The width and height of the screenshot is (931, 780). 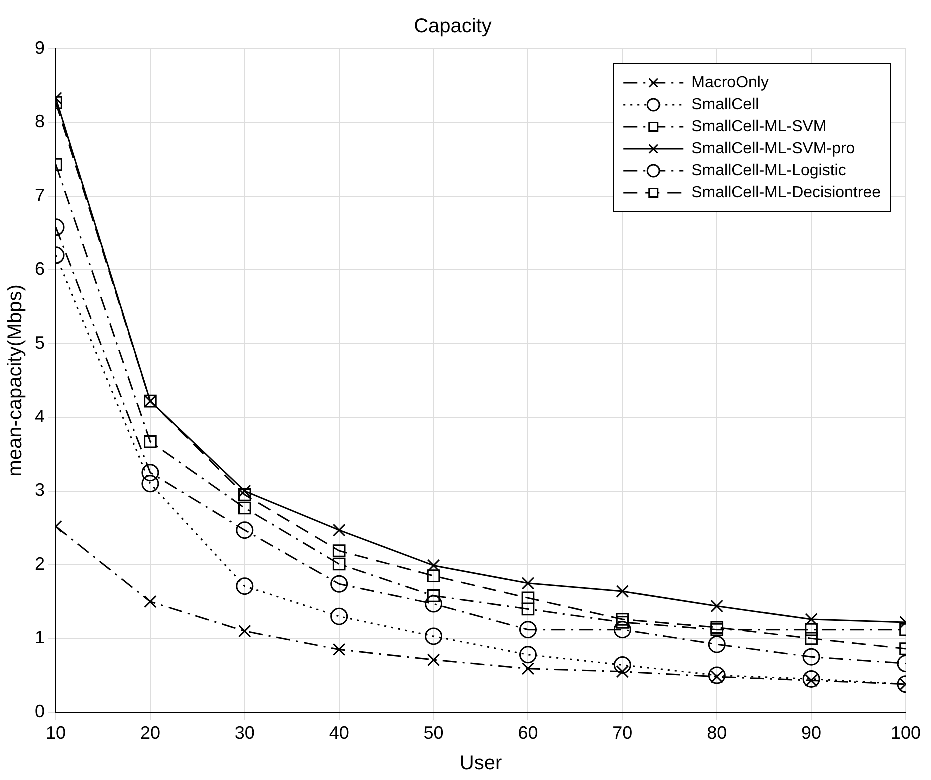 I want to click on x-tick-label: 40, so click(x=339, y=733).